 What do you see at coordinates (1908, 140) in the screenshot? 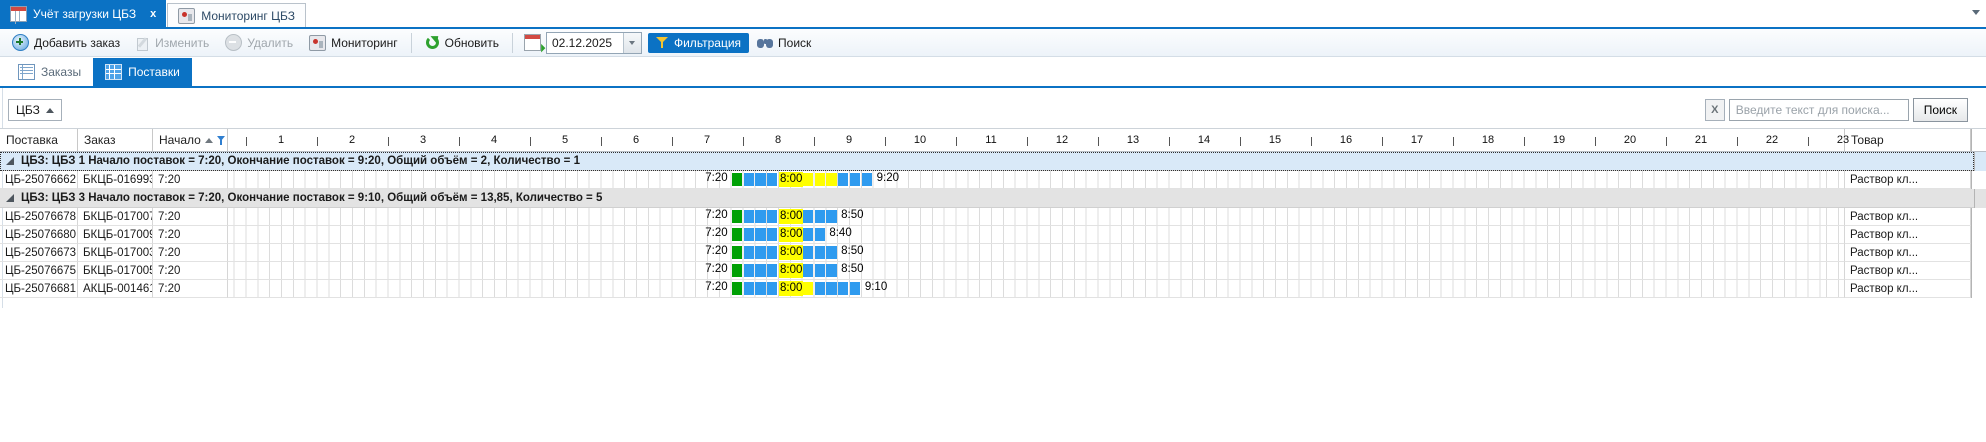
I see `column-header-product: Товар` at bounding box center [1908, 140].